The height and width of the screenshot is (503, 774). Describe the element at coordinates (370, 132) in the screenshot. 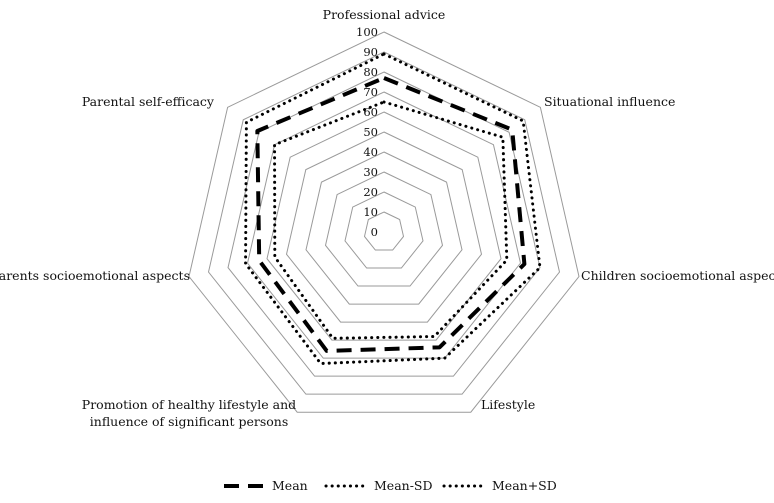

I see `tick-label: 50` at that location.